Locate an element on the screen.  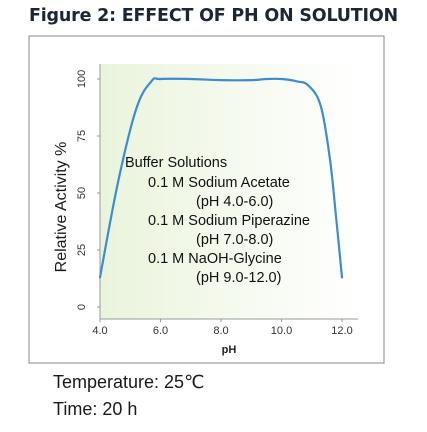
x-tick-label-12.0: 12.0 is located at coordinates (341, 331).